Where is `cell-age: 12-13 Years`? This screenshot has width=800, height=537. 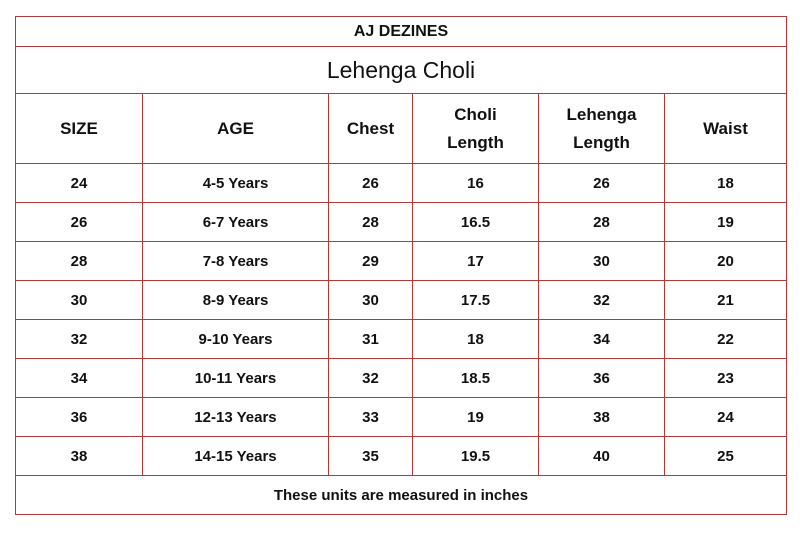
cell-age: 12-13 Years is located at coordinates (235, 417).